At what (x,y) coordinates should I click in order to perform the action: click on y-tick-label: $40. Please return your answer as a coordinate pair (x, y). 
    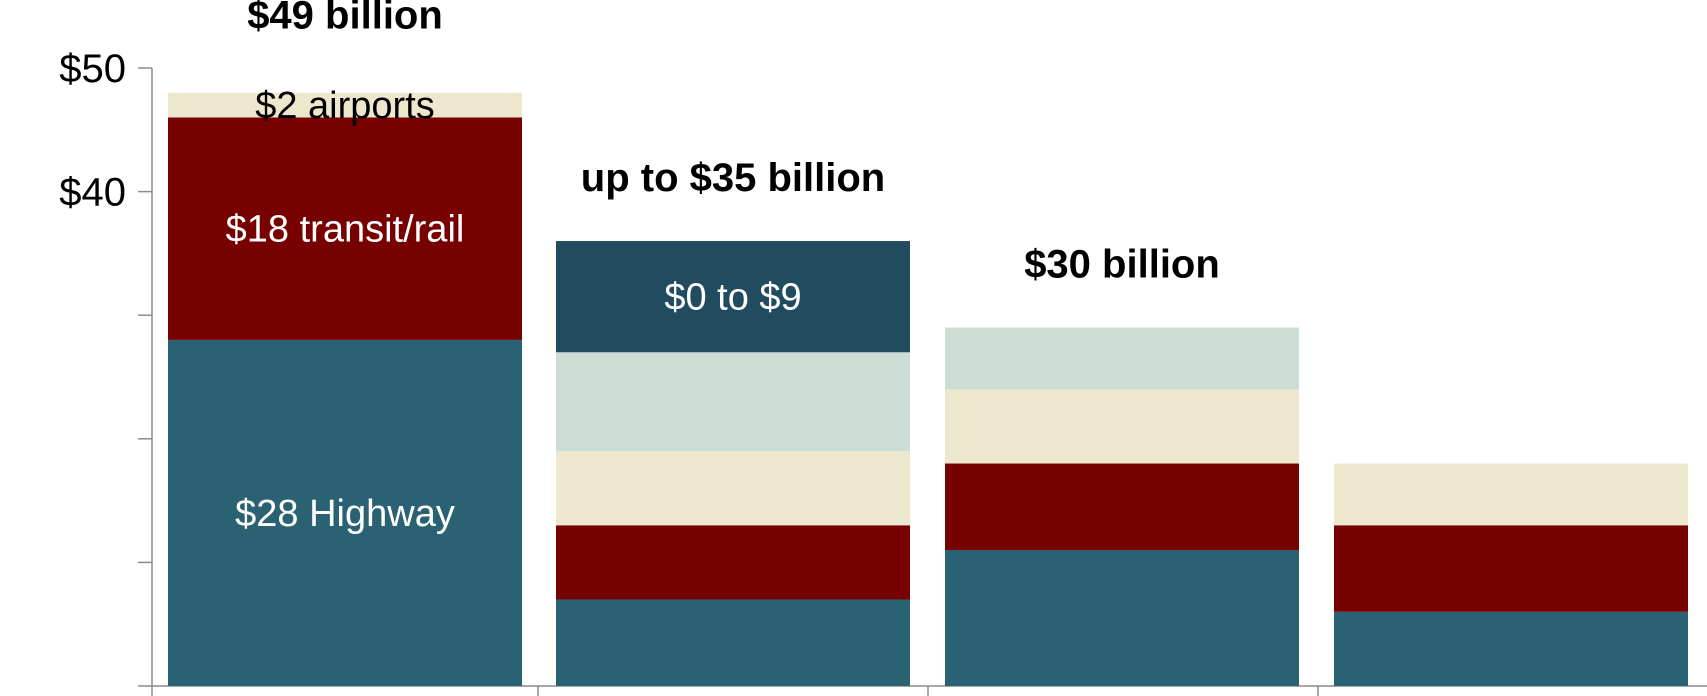
    Looking at the image, I should click on (92, 193).